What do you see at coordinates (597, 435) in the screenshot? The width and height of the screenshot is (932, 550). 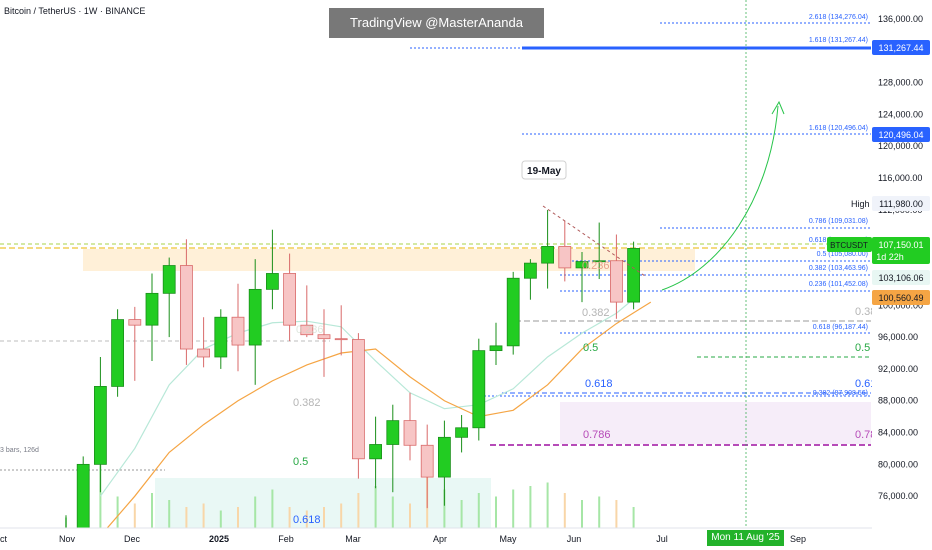 I see `fib-0786-label-a: 0.786` at bounding box center [597, 435].